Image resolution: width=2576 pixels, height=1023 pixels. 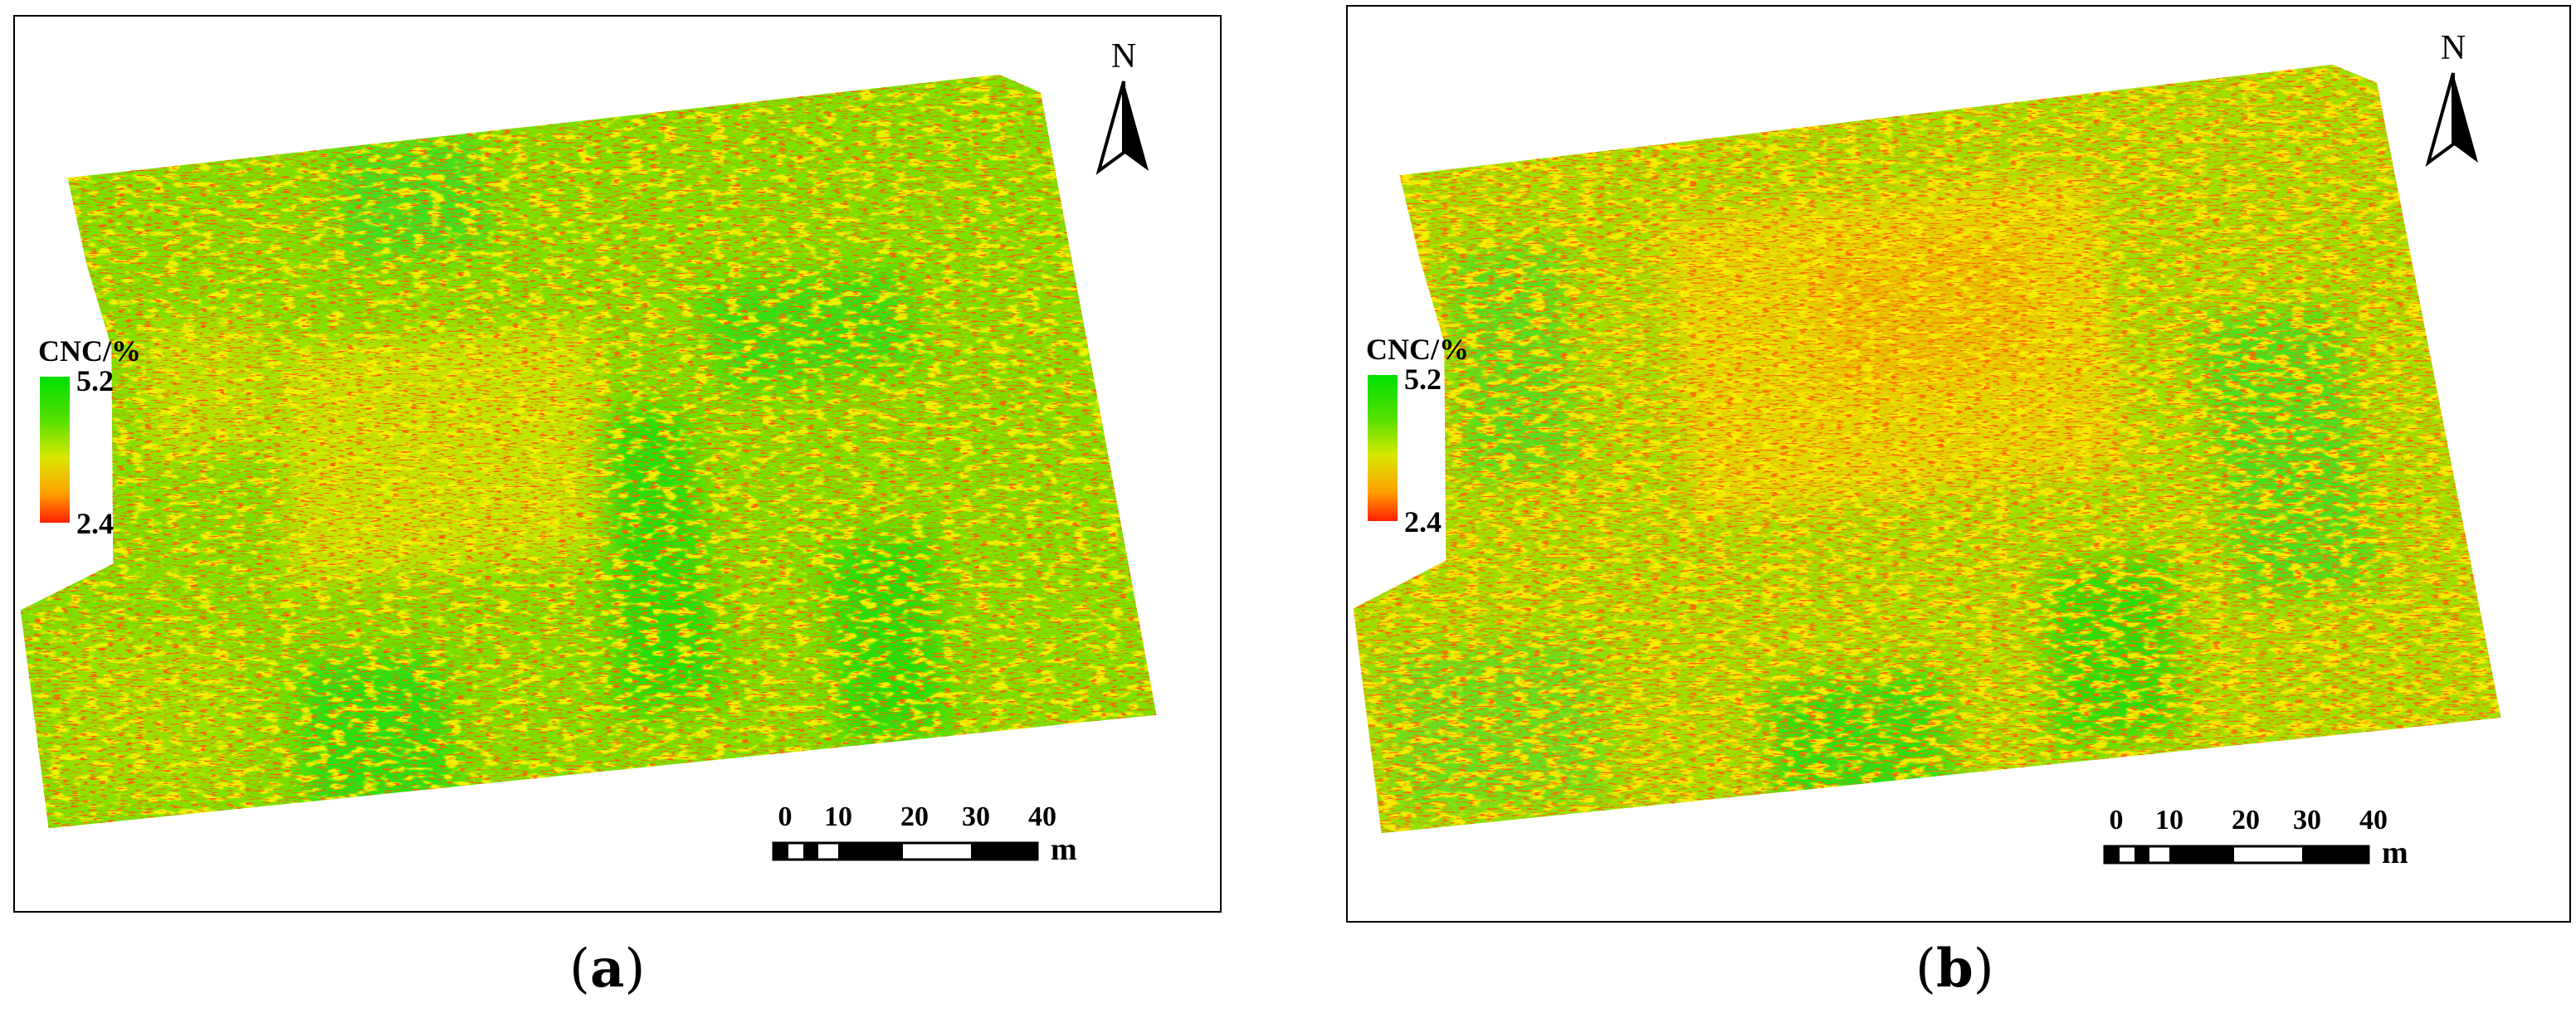 I want to click on panel-caption-b: (b), so click(x=1955, y=969).